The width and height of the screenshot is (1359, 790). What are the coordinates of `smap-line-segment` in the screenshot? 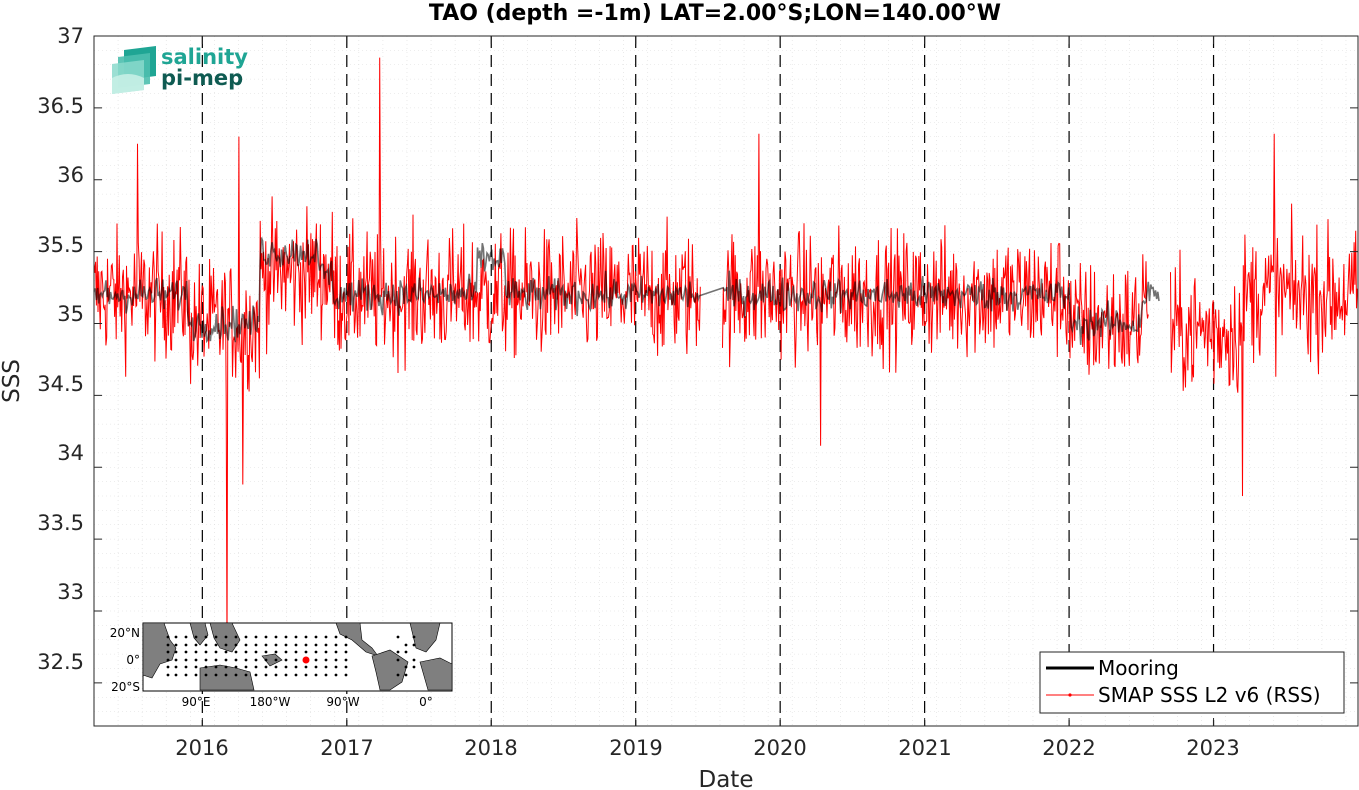 It's located at (935, 289).